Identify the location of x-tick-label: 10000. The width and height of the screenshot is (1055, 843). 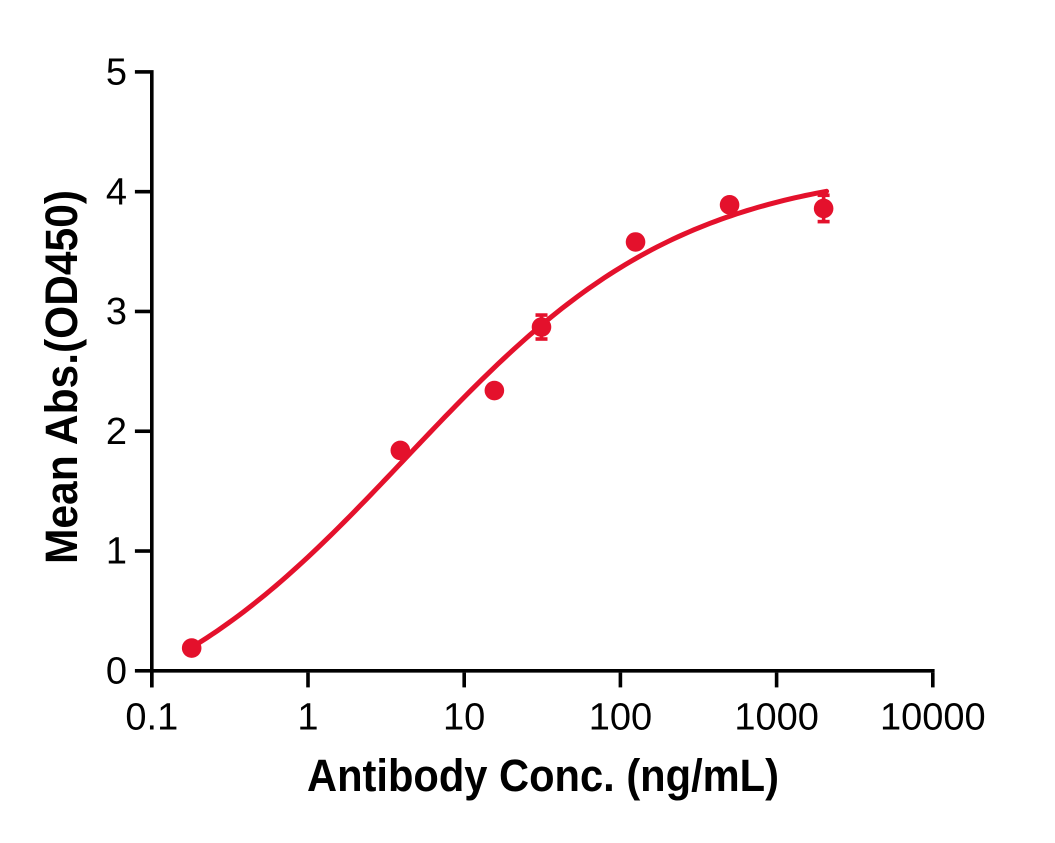
(933, 718).